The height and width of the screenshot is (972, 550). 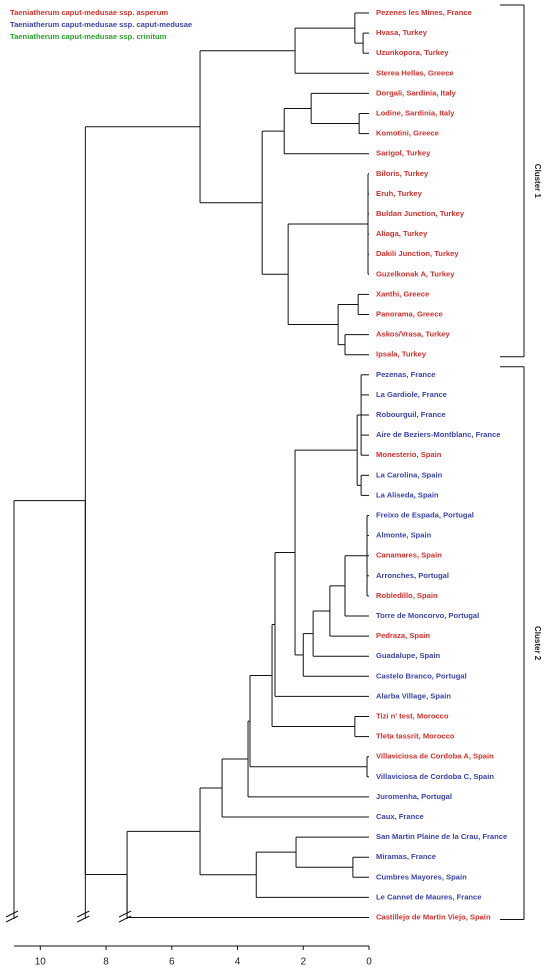 What do you see at coordinates (369, 962) in the screenshot?
I see `tick-label: 0` at bounding box center [369, 962].